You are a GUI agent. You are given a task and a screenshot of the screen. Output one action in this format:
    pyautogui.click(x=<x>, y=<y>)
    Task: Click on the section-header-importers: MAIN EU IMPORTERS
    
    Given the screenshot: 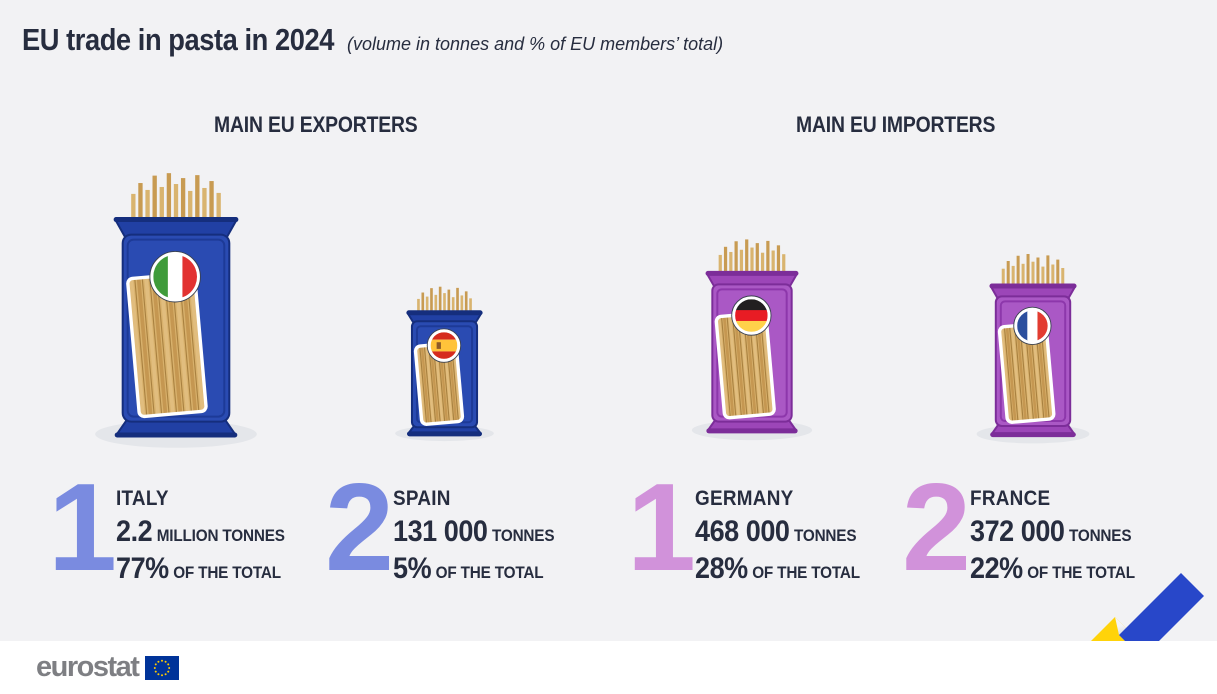 What is the action you would take?
    pyautogui.click(x=896, y=124)
    